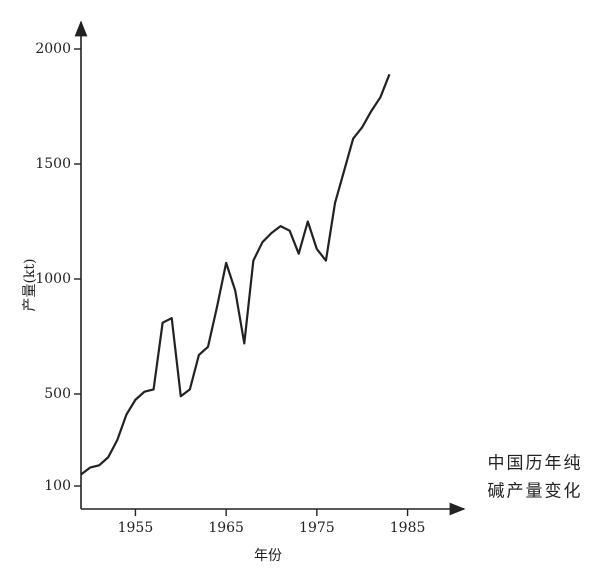 The height and width of the screenshot is (576, 600). What do you see at coordinates (53, 164) in the screenshot?
I see `y-tick-label: 1500` at bounding box center [53, 164].